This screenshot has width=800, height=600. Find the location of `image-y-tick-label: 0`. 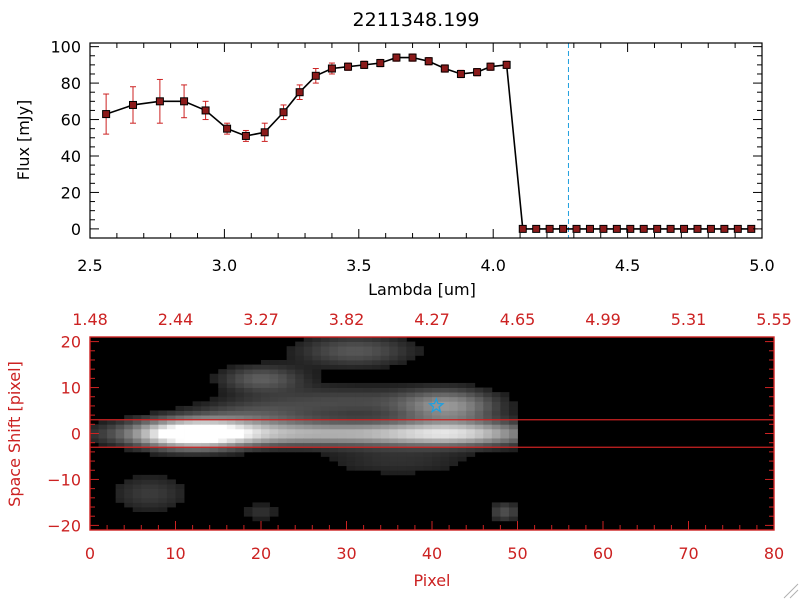

image-y-tick-label: 0 is located at coordinates (76, 434).